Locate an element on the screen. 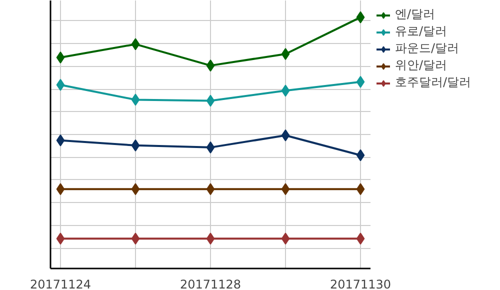  legend-label: 호주달러/달러 is located at coordinates (433, 82).